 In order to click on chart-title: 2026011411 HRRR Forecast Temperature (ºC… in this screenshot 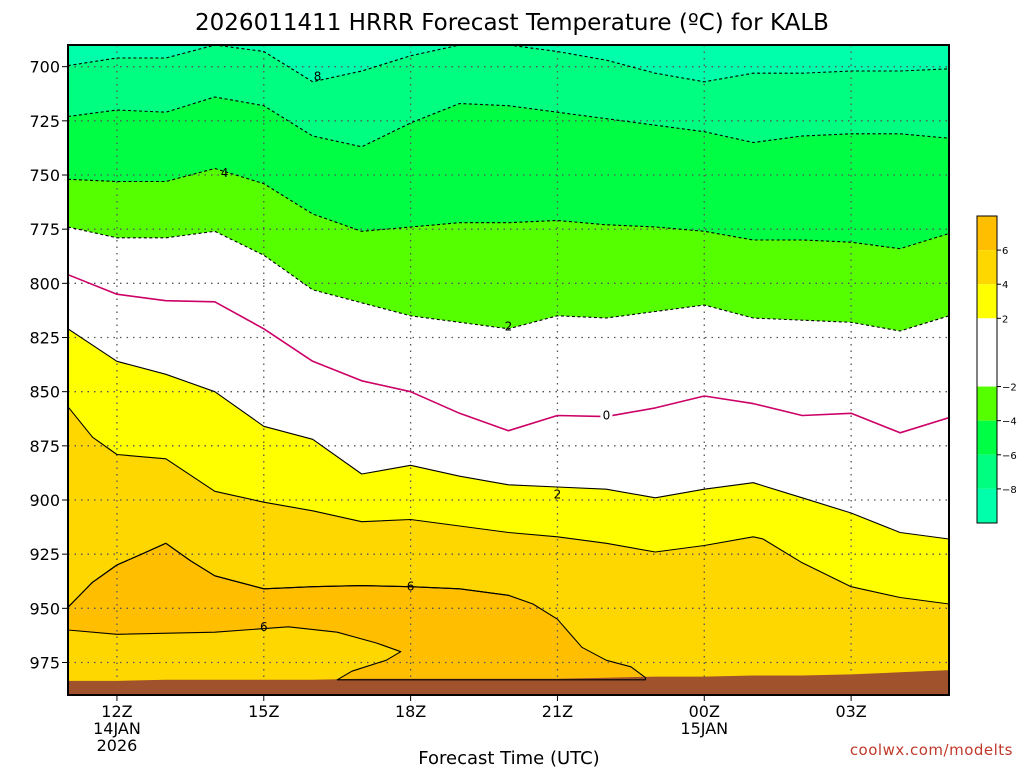, I will do `click(512, 23)`.